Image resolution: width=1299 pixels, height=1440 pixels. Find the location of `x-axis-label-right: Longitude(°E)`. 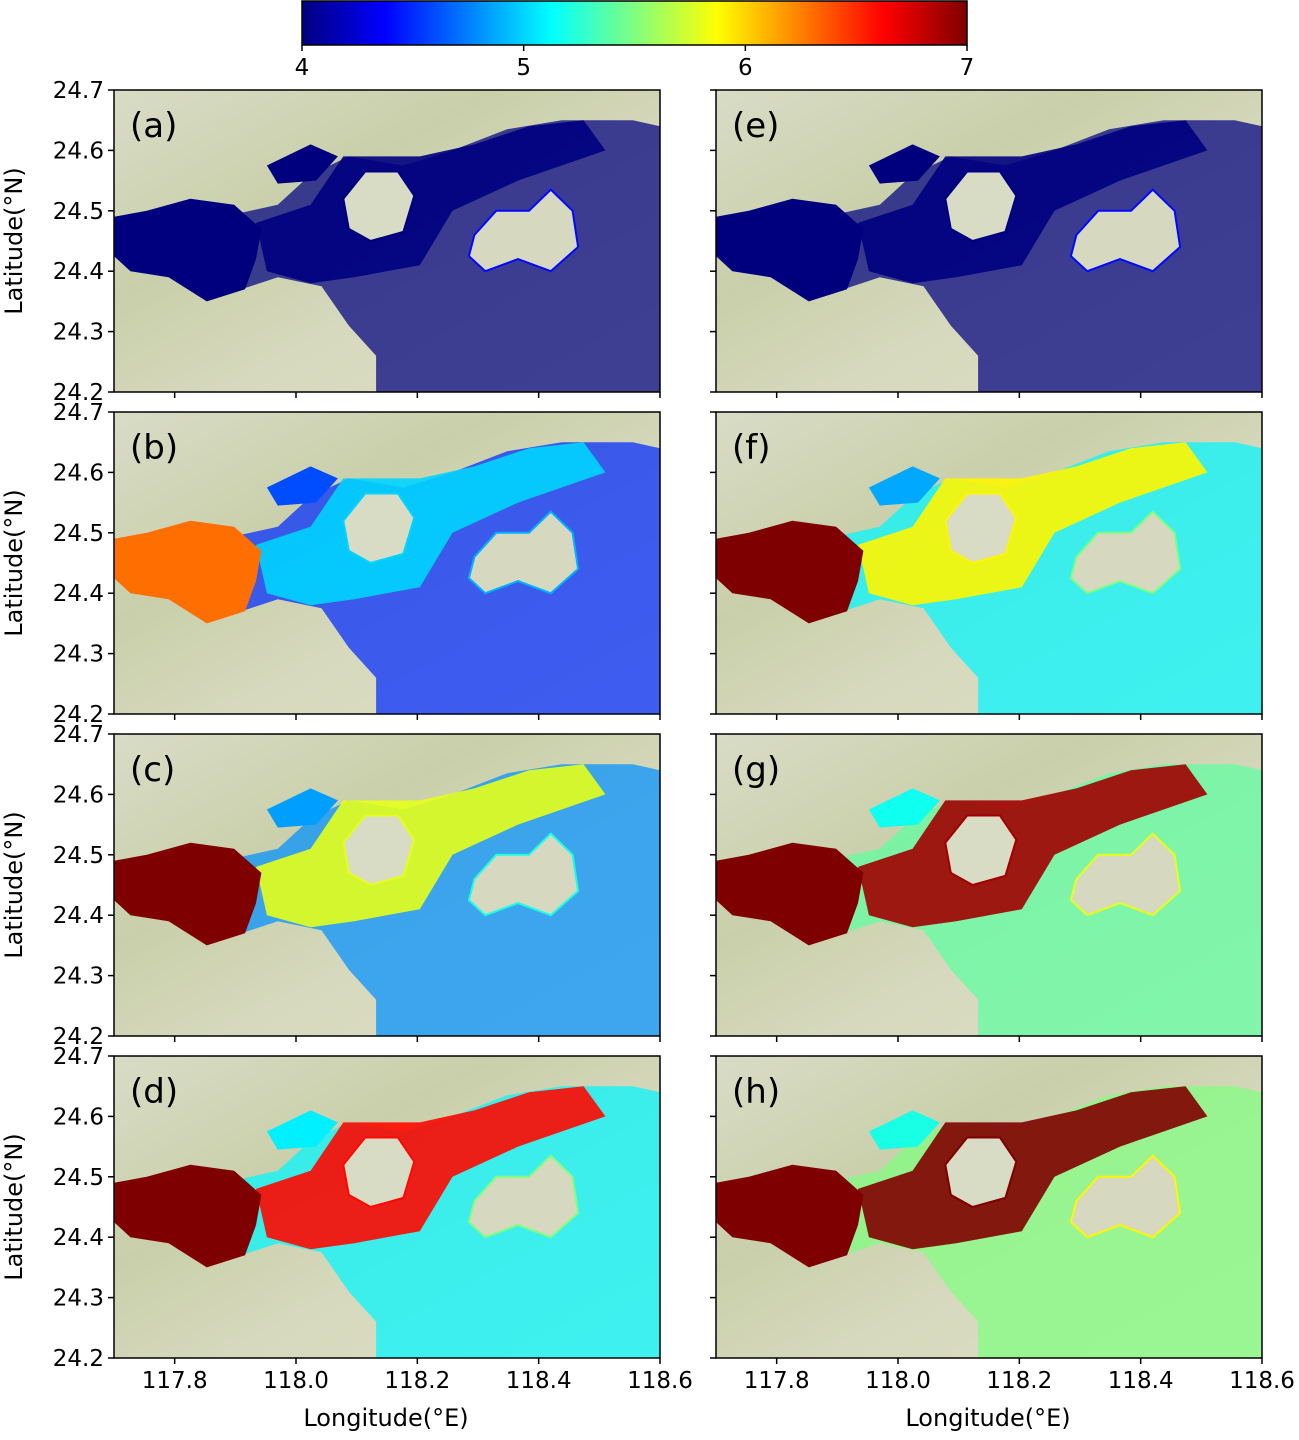

x-axis-label-right: Longitude(°E) is located at coordinates (987, 1418).